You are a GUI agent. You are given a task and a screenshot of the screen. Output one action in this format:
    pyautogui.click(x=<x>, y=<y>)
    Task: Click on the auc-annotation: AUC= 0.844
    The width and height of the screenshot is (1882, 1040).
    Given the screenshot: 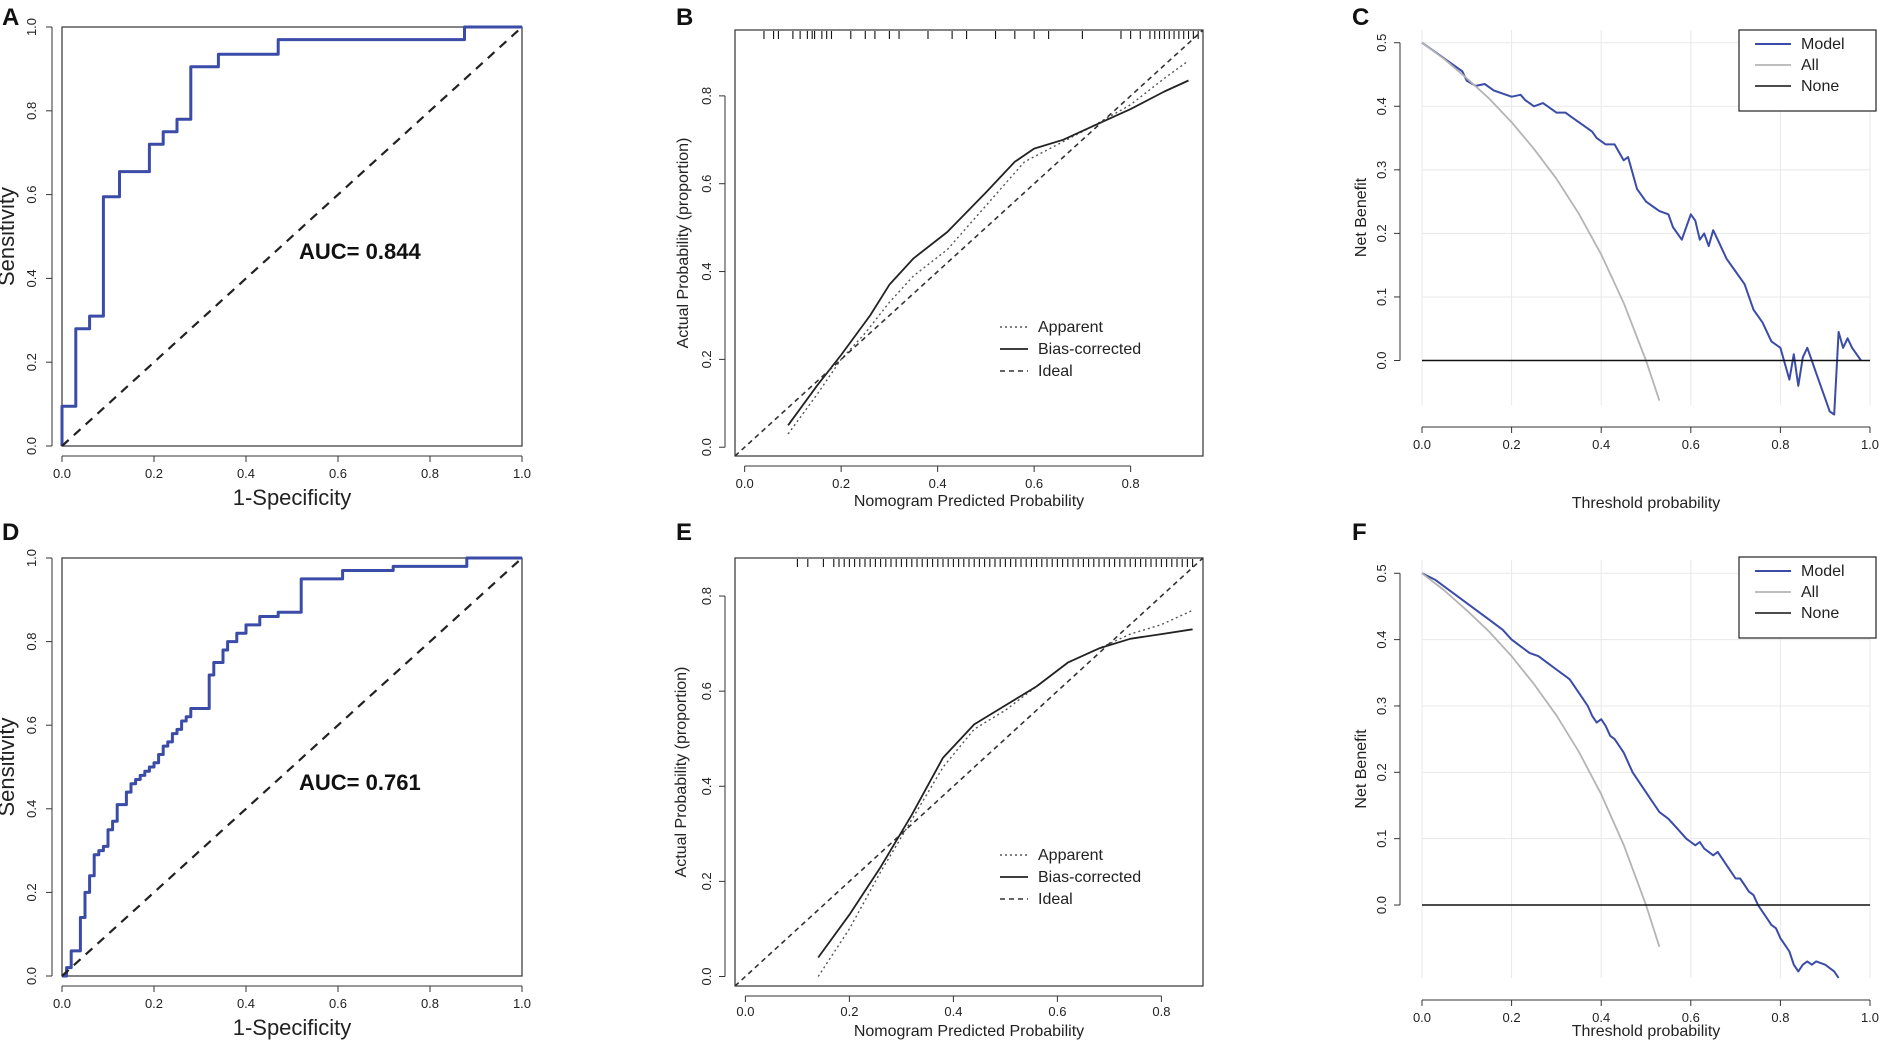 What is the action you would take?
    pyautogui.click(x=360, y=251)
    